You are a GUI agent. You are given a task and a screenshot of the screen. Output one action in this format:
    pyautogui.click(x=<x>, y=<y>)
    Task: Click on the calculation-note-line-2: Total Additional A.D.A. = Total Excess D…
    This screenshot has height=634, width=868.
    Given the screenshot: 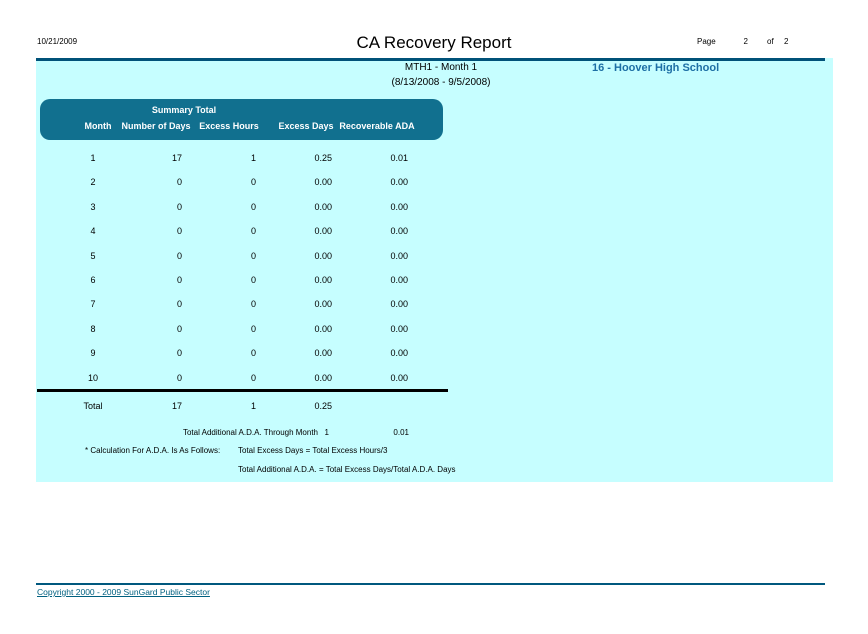 What is the action you would take?
    pyautogui.click(x=250, y=470)
    